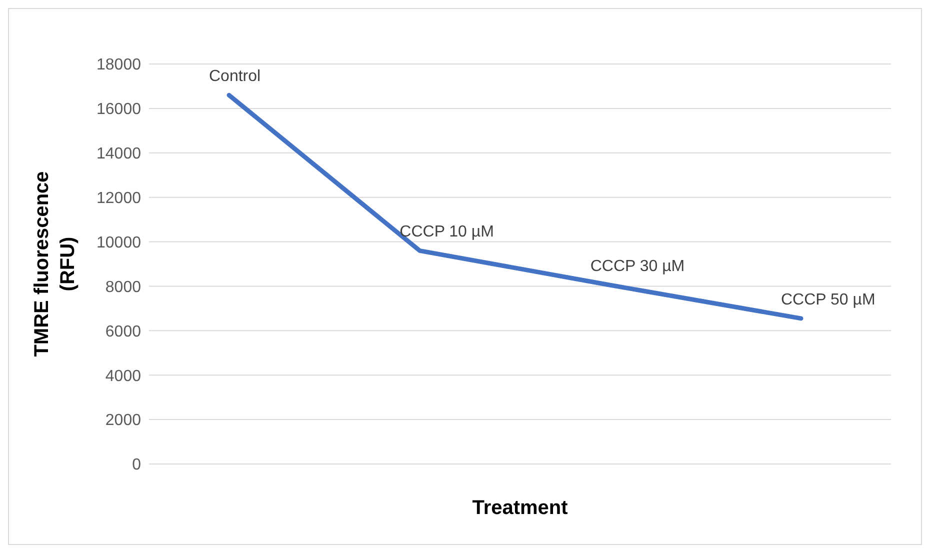  Describe the element at coordinates (123, 376) in the screenshot. I see `y-tick-label: 4000` at that location.